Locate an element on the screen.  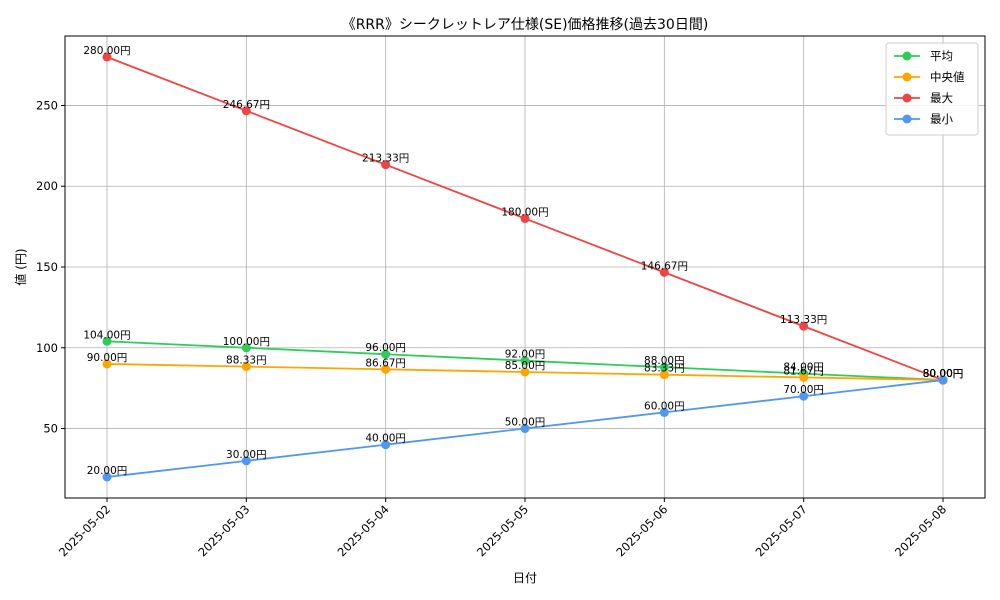
data-label: 60.00円 is located at coordinates (664, 406).